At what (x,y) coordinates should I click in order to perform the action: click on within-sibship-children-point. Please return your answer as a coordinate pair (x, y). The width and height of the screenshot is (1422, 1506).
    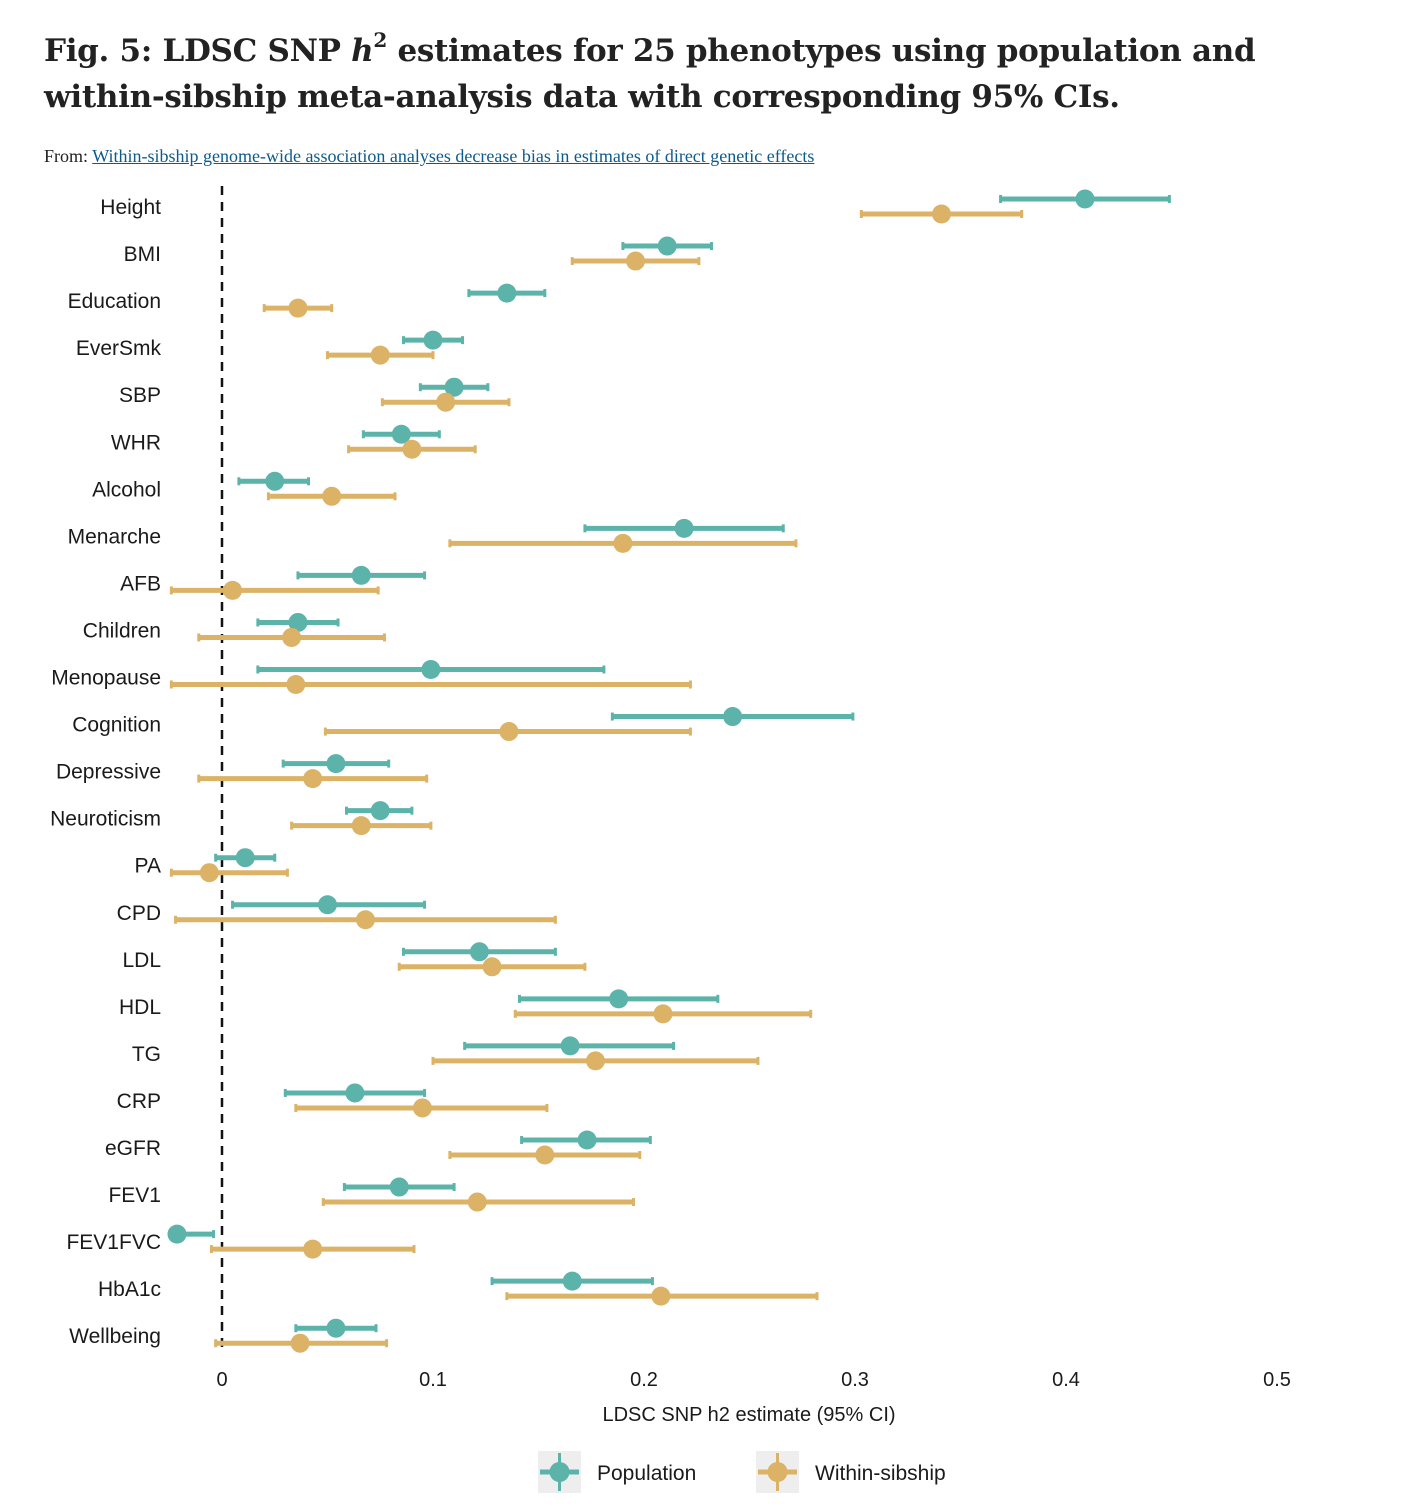
    Looking at the image, I should click on (292, 637).